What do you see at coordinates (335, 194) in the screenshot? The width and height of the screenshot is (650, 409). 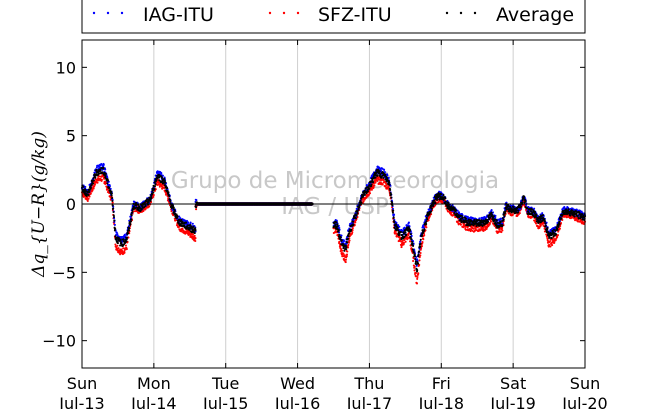 I see `watermark: Grupo de Micrometeorologia IAG / USP` at bounding box center [335, 194].